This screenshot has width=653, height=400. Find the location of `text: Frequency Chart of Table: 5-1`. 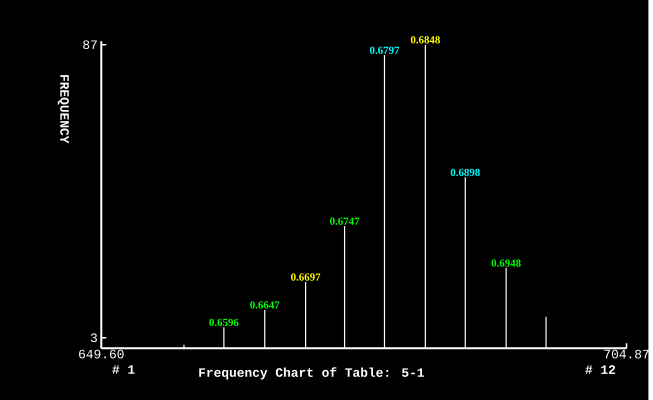

text: Frequency Chart of Table: 5-1 is located at coordinates (311, 373).